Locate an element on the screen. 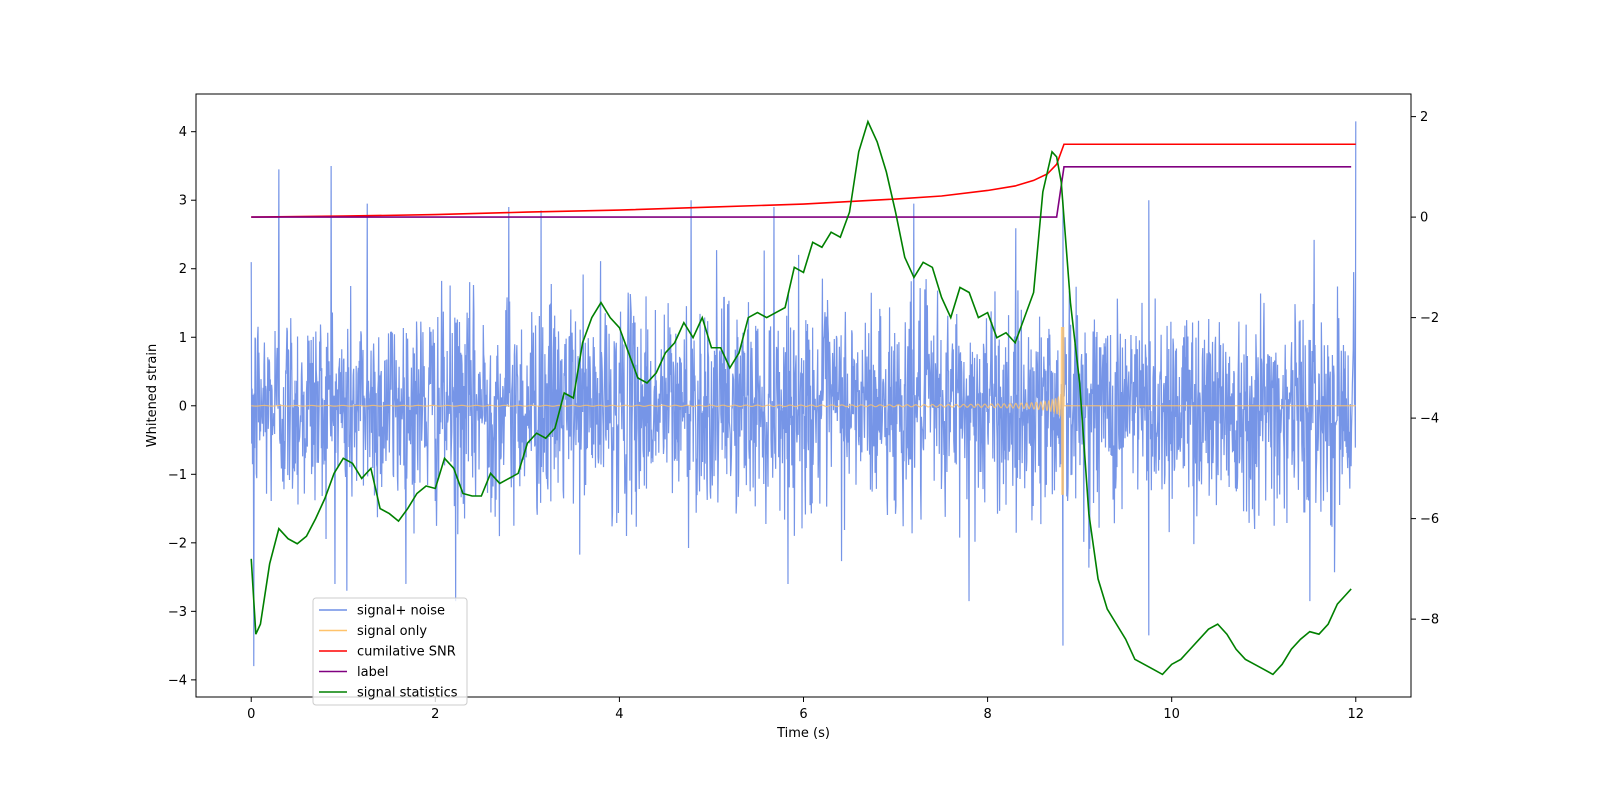  legend-label: signal statistics is located at coordinates (407, 693).